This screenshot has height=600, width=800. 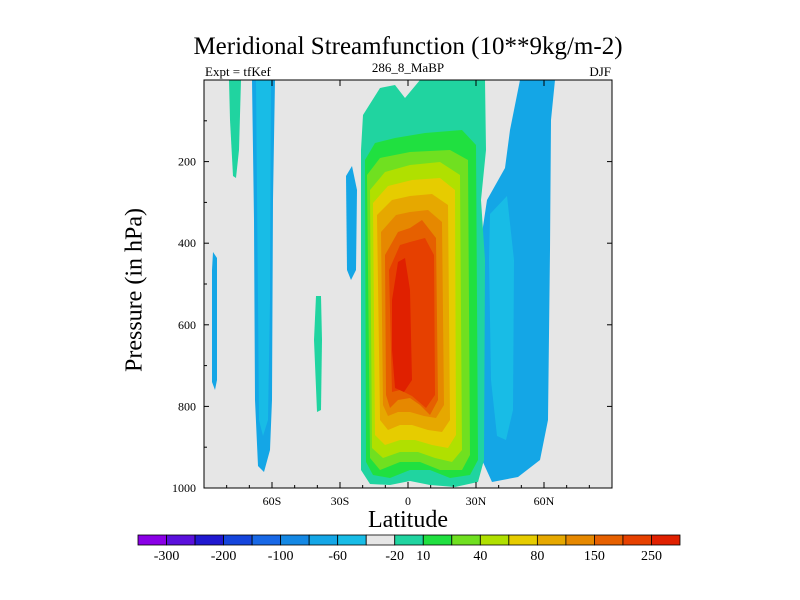 What do you see at coordinates (407, 46) in the screenshot?
I see `chart-title: Meridional Streamfunction (10**9kg/m-2)` at bounding box center [407, 46].